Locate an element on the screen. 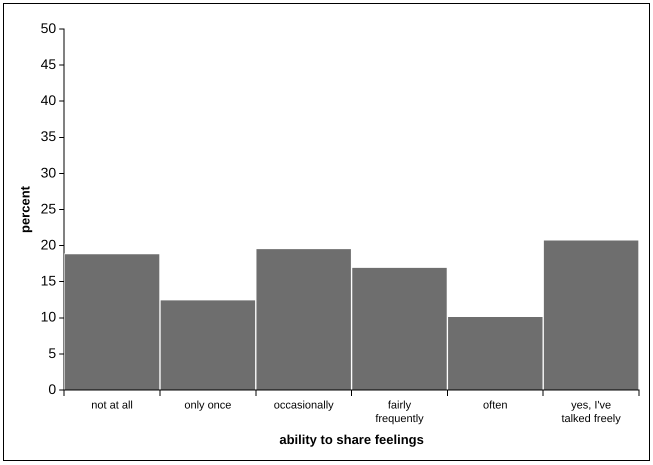  x-tick-label: only once is located at coordinates (208, 406).